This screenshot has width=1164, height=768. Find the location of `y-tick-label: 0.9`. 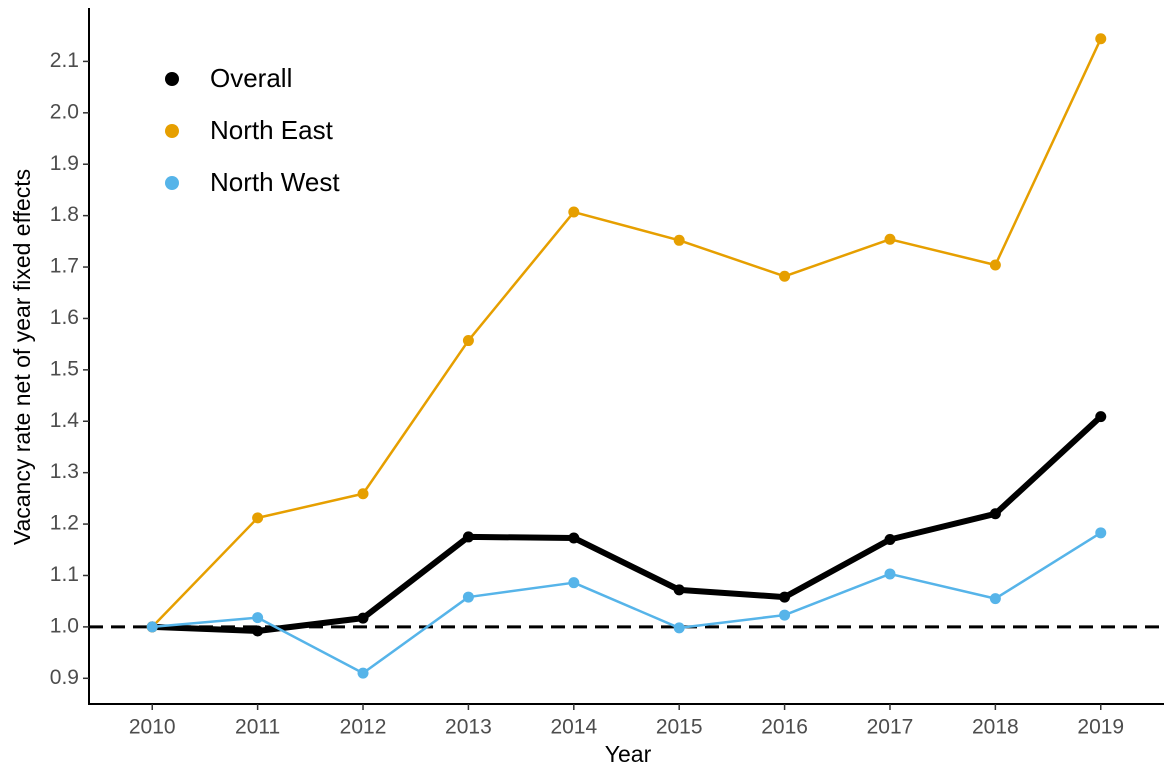

y-tick-label: 0.9 is located at coordinates (64, 677).